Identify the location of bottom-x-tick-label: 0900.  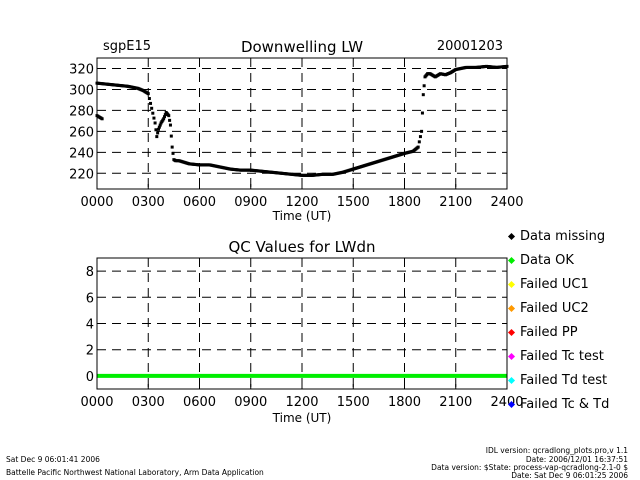
(250, 402).